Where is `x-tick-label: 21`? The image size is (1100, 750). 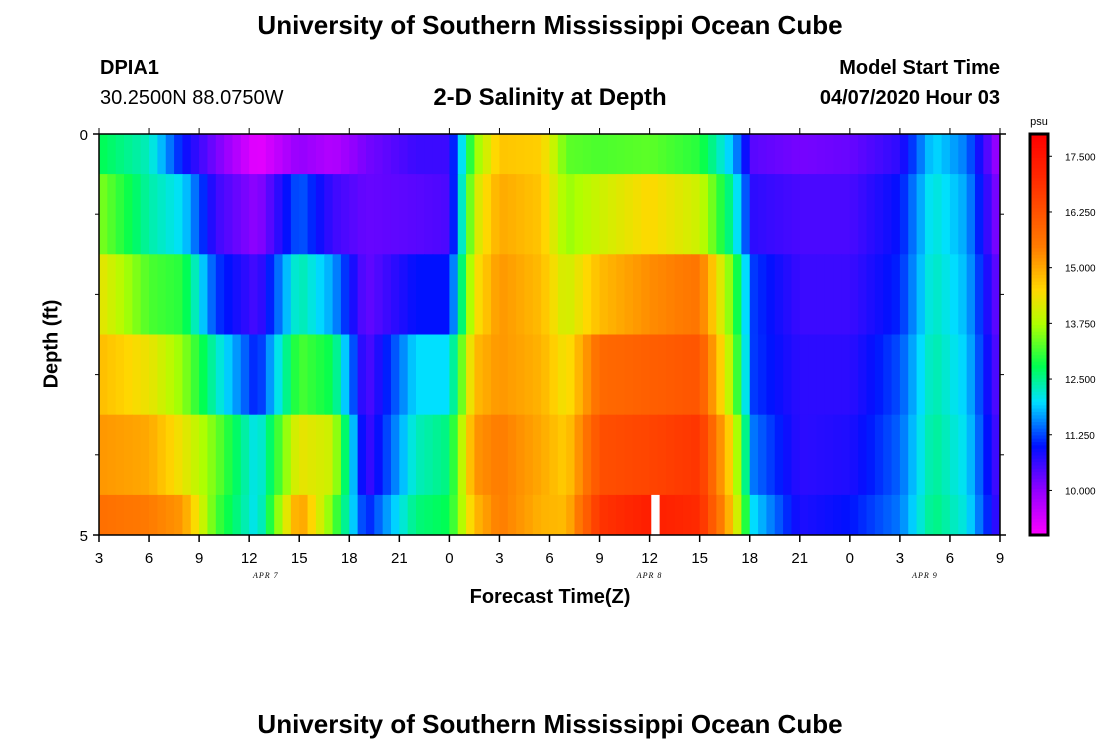 x-tick-label: 21 is located at coordinates (399, 558).